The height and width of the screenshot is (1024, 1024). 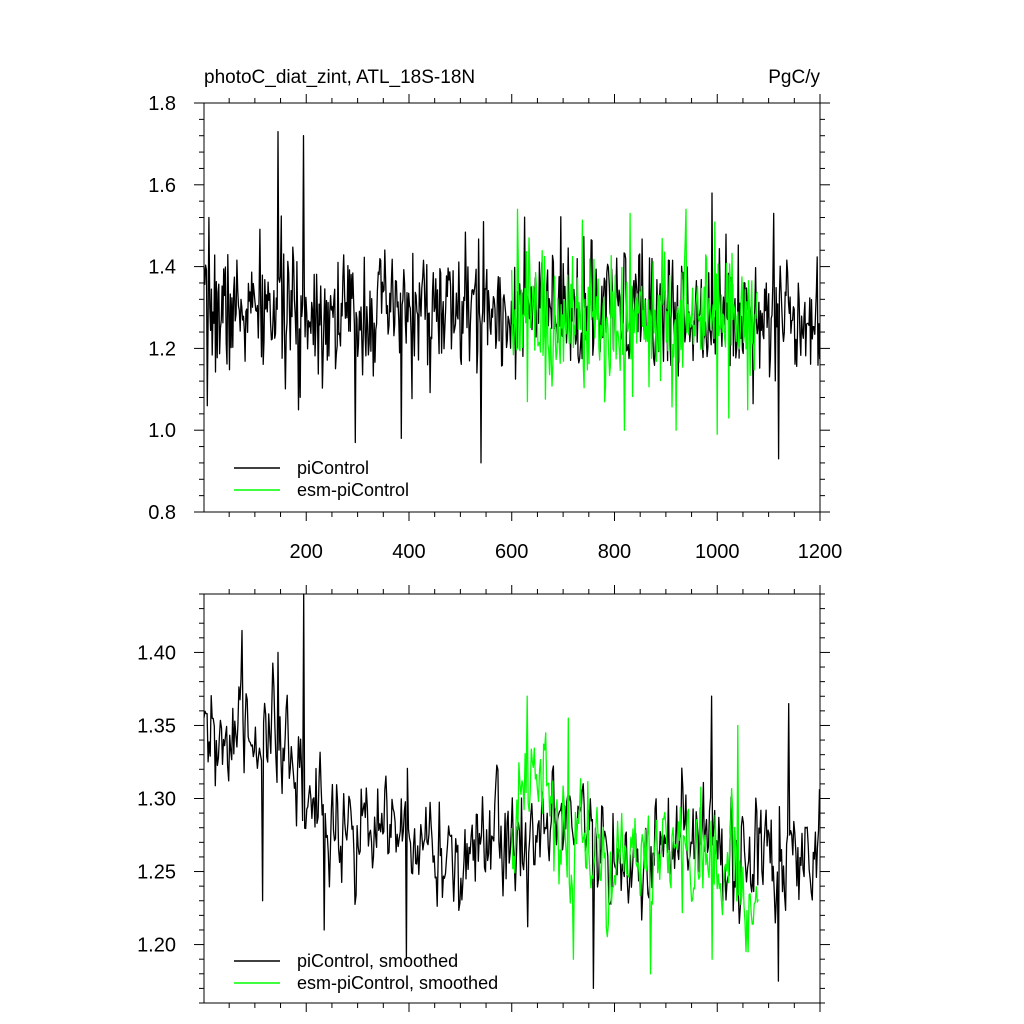 What do you see at coordinates (353, 490) in the screenshot?
I see `legend-label-esm-picontrol: esm-piControl` at bounding box center [353, 490].